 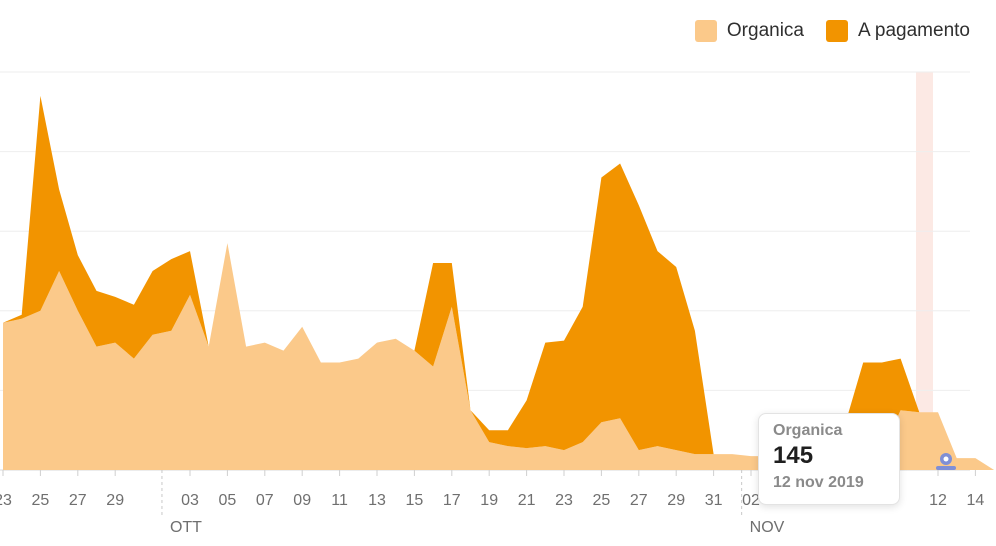 I want to click on hover-marker, so click(x=946, y=461).